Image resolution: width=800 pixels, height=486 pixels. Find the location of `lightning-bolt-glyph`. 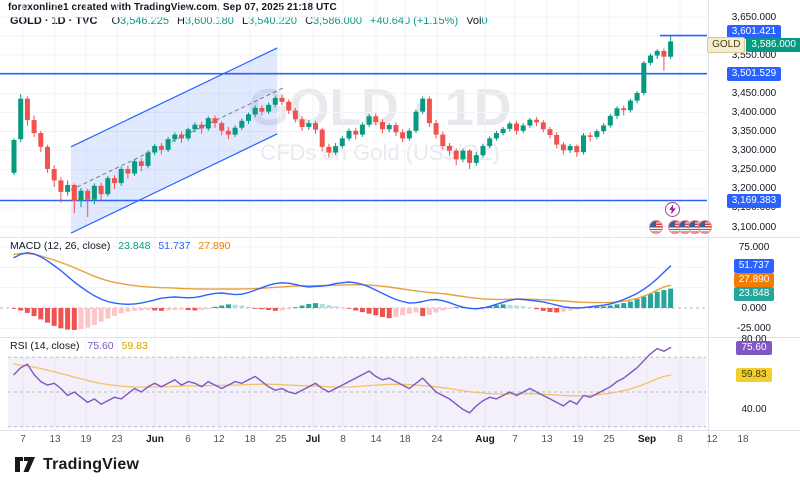

lightning-bolt-glyph is located at coordinates (672, 209).